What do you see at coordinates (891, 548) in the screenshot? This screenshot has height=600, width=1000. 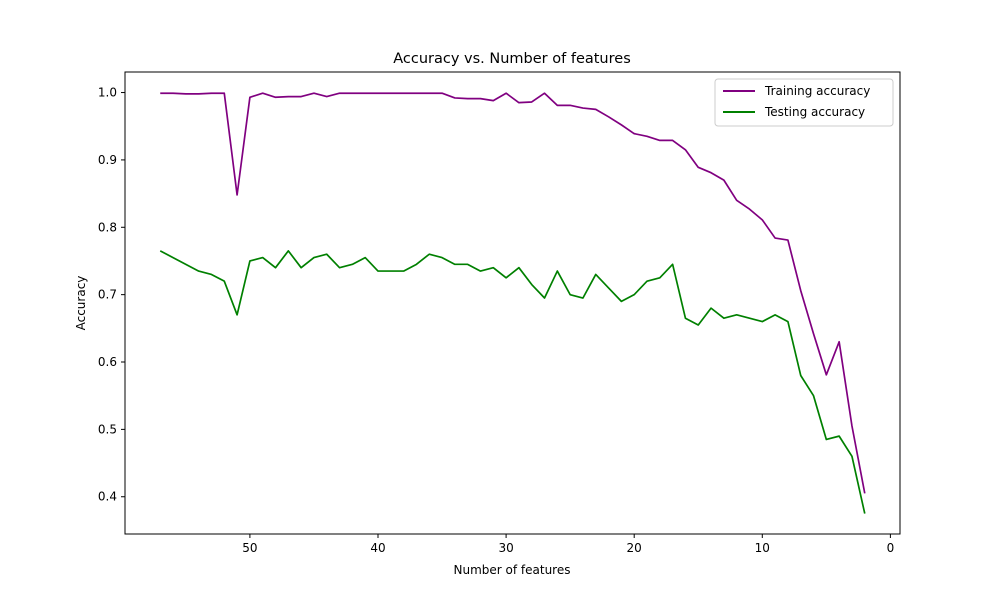 I see `x-tick-label: 0` at bounding box center [891, 548].